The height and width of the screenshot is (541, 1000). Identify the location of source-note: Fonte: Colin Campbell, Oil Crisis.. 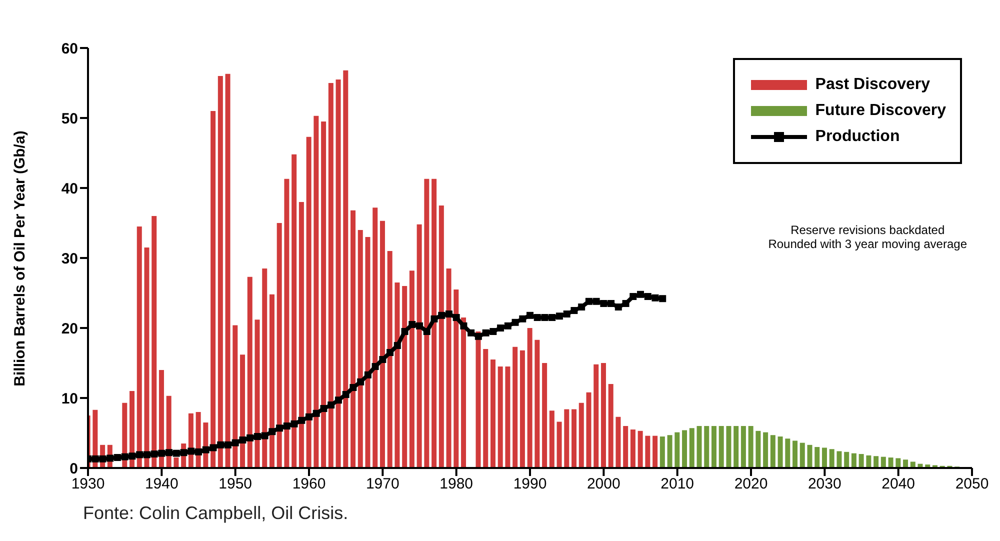
(215, 513).